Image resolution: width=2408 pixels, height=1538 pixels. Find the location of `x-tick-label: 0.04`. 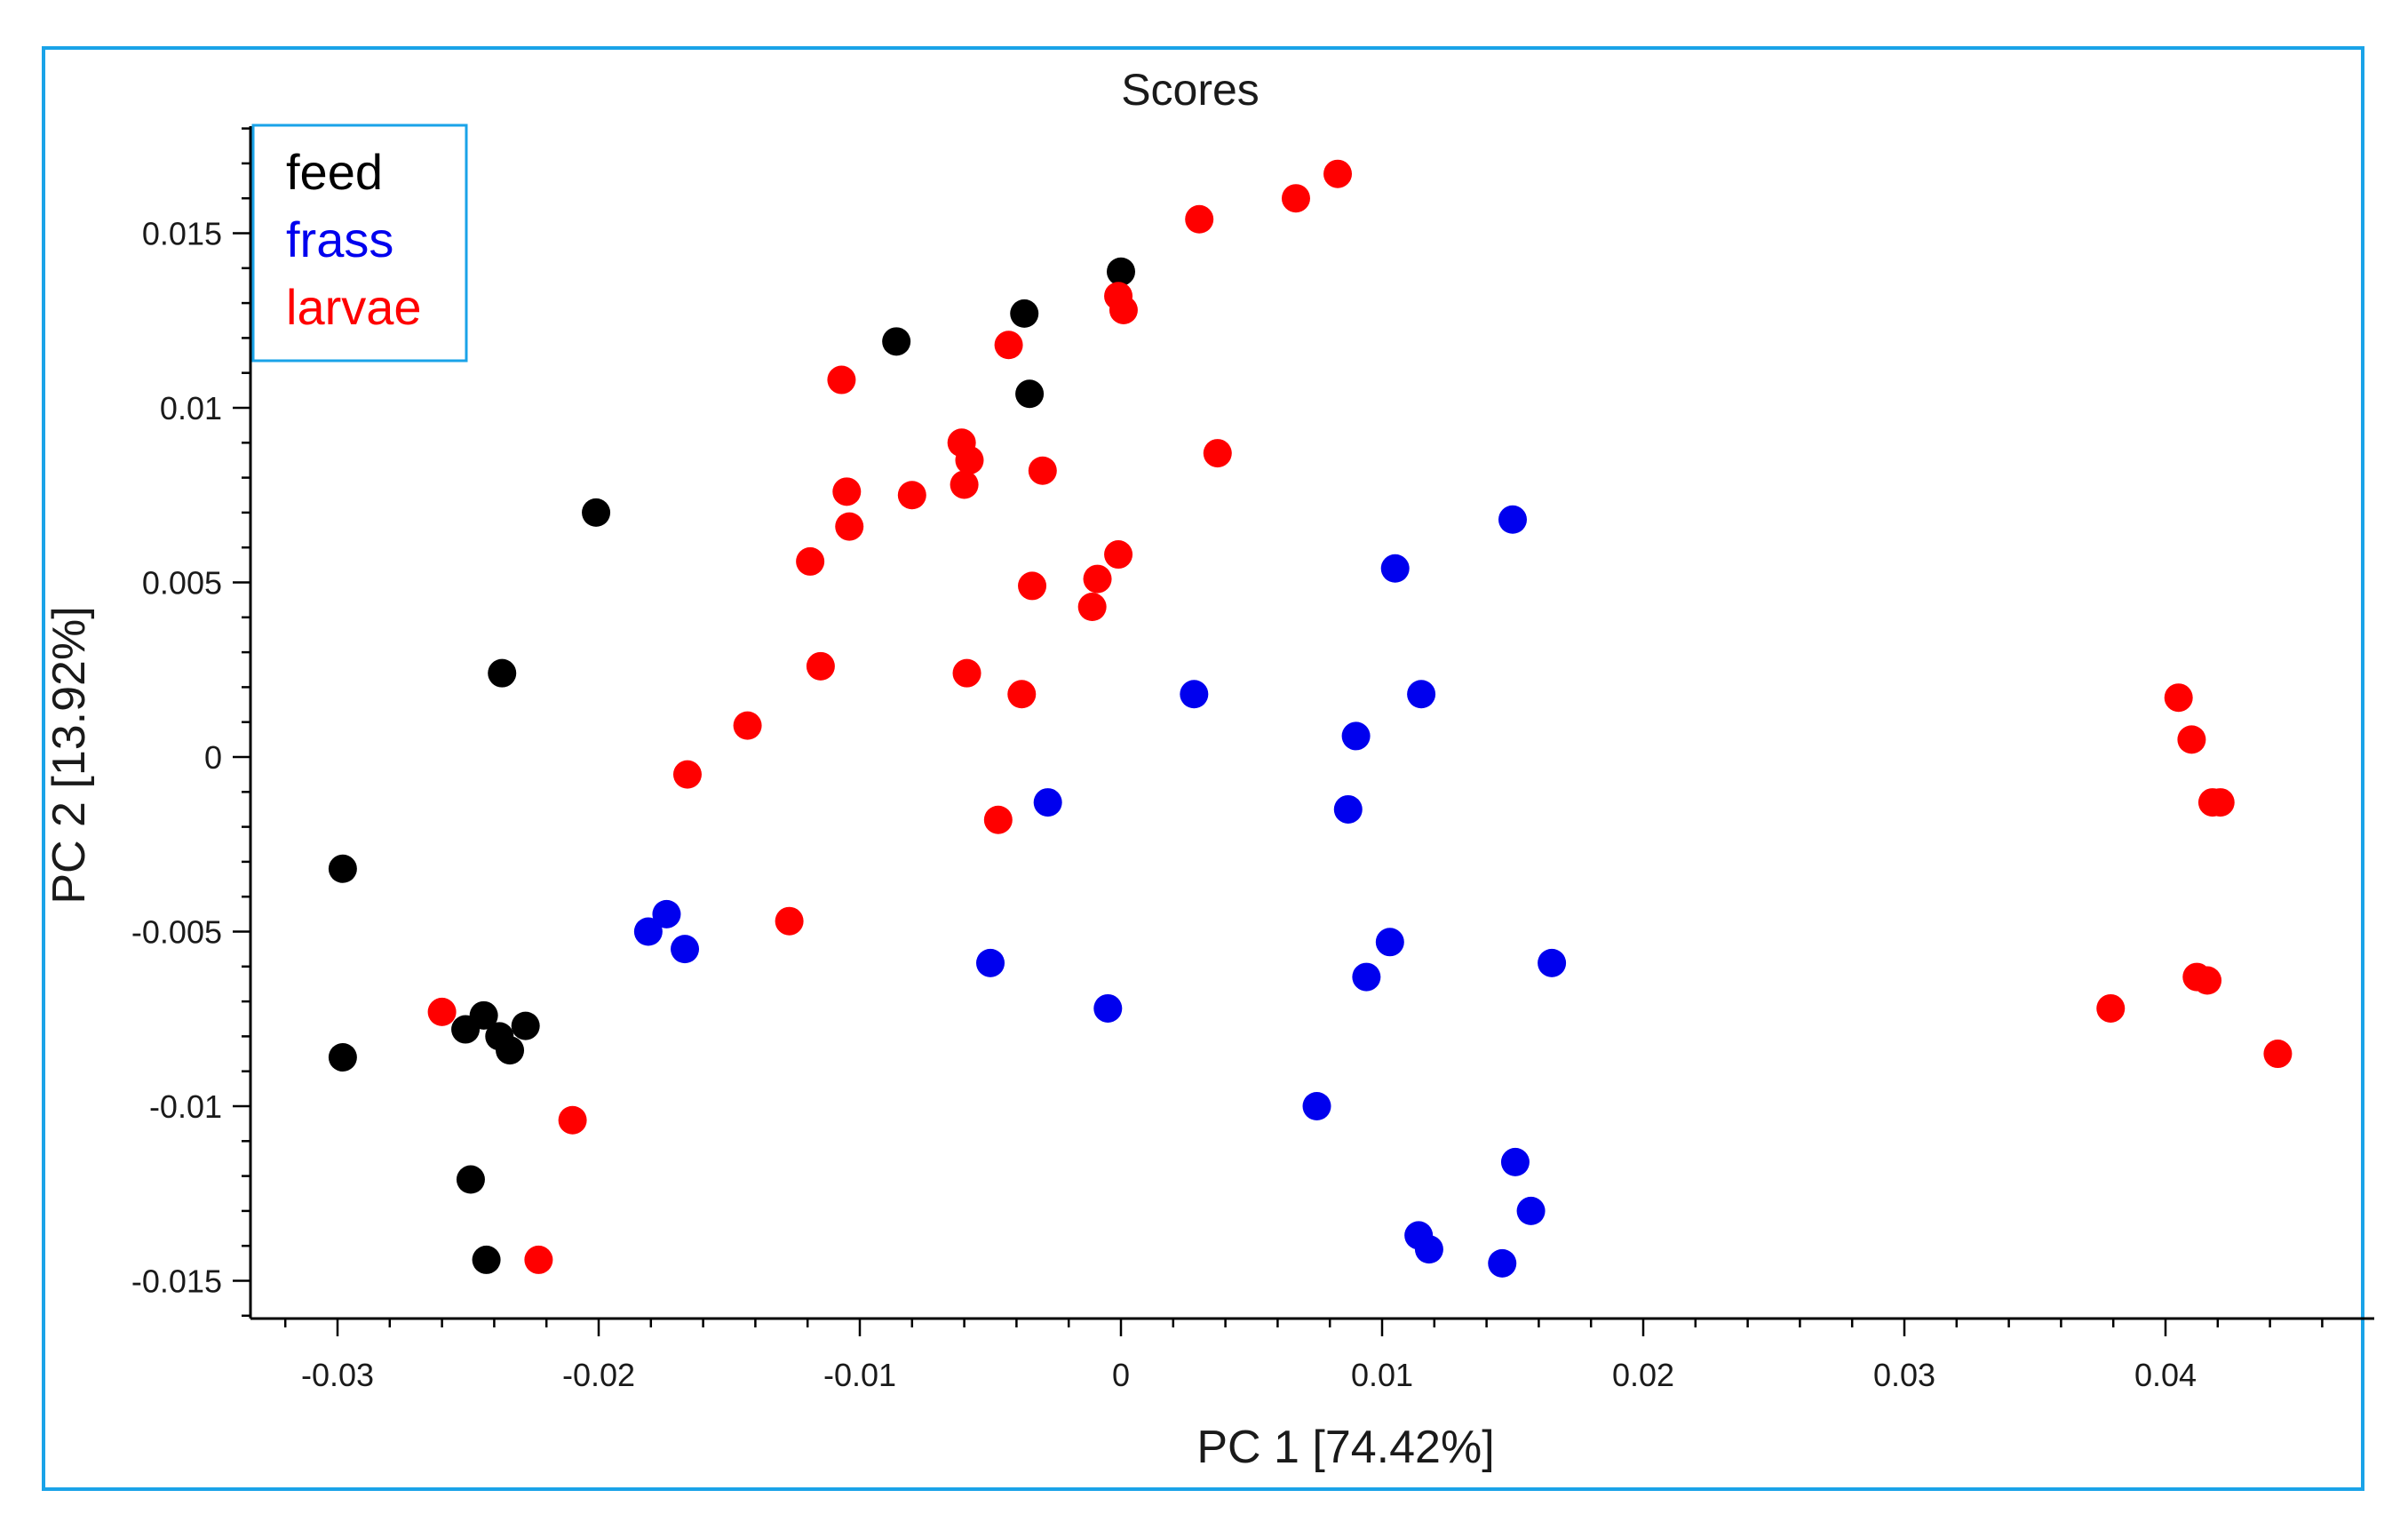

x-tick-label: 0.04 is located at coordinates (2166, 1375).